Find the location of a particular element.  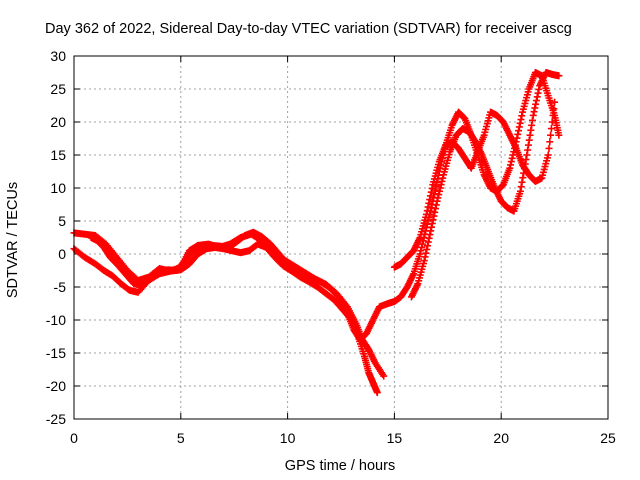

x-tick-labels: 0 5 10 15 20 25 is located at coordinates (343, 438).